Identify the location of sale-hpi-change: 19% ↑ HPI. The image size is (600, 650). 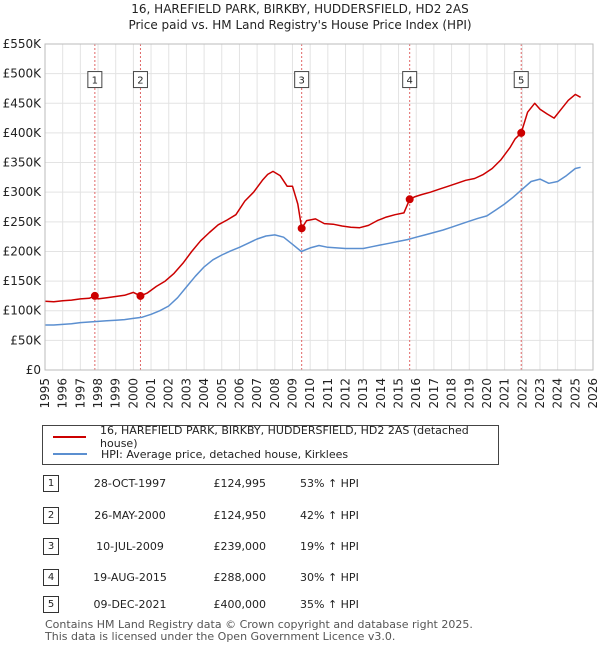
(329, 546).